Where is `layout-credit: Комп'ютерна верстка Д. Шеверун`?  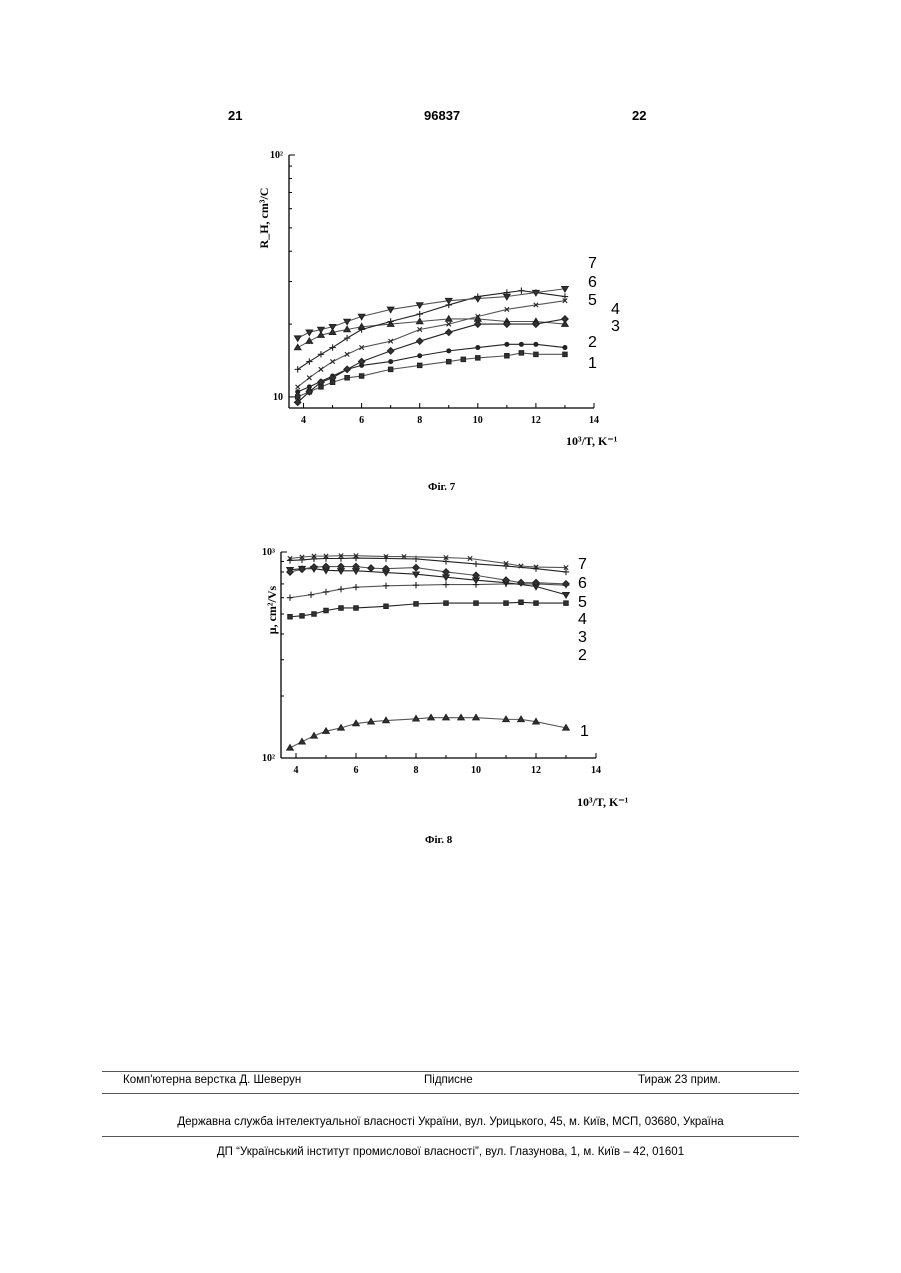 layout-credit: Комп'ютерна верстка Д. Шеверун is located at coordinates (212, 1080).